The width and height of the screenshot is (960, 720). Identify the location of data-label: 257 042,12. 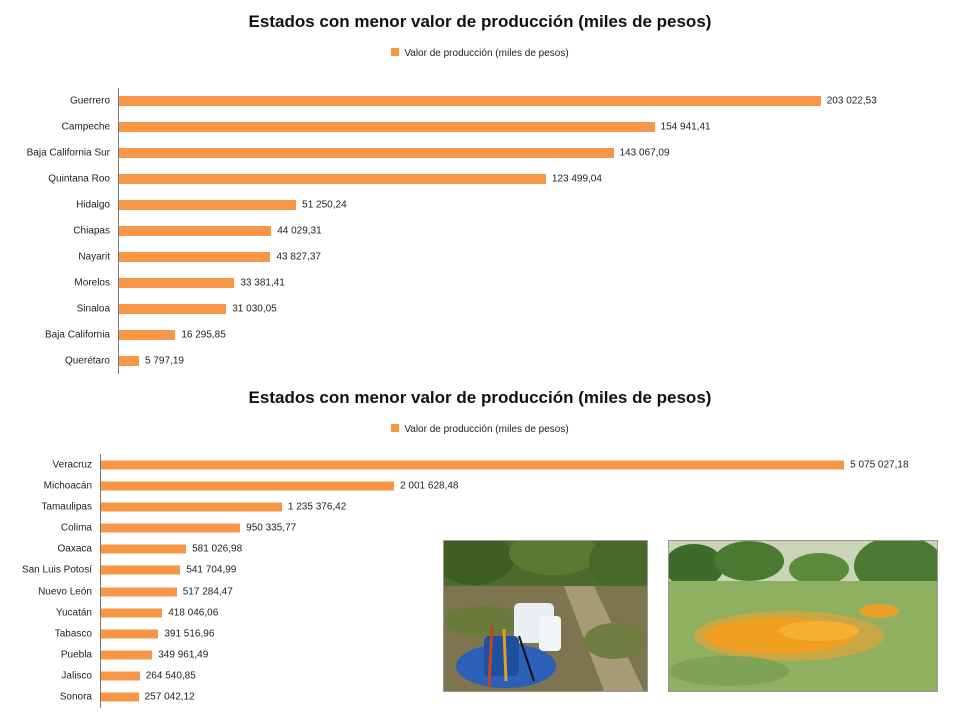
(169, 697).